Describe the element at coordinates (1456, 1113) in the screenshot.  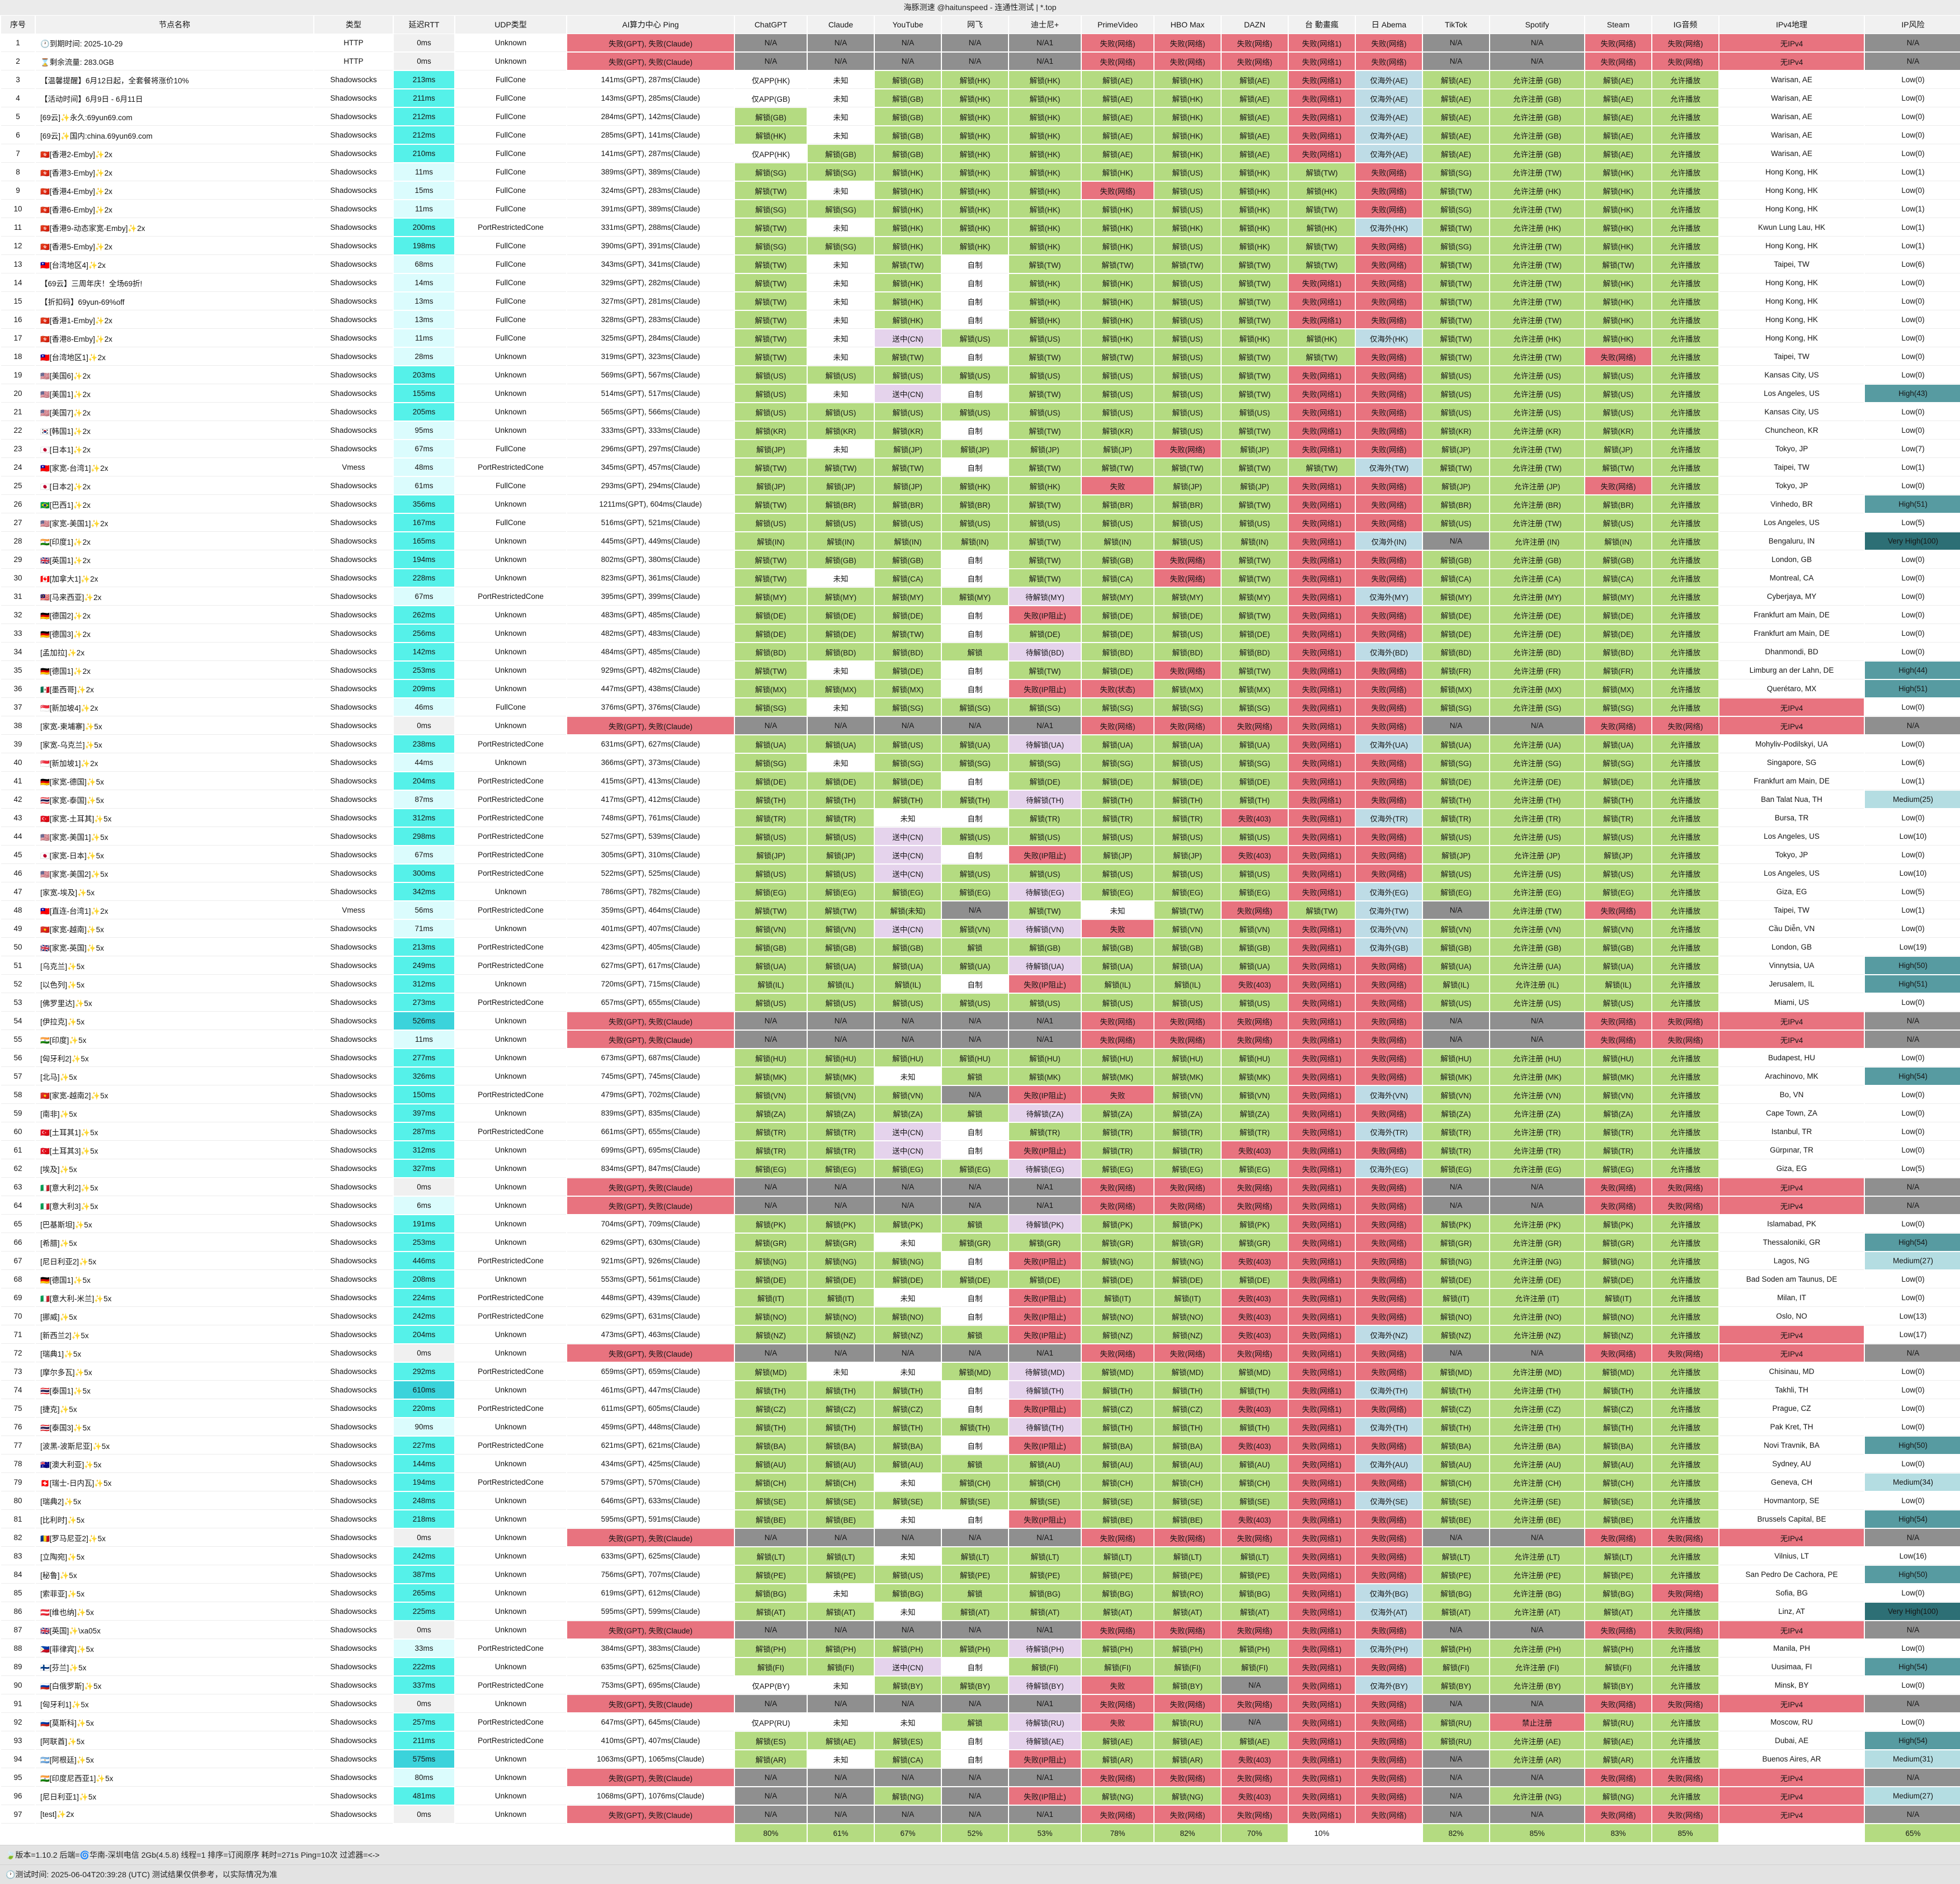
I see `cell-tiktok: 解锁(ZA)` at that location.